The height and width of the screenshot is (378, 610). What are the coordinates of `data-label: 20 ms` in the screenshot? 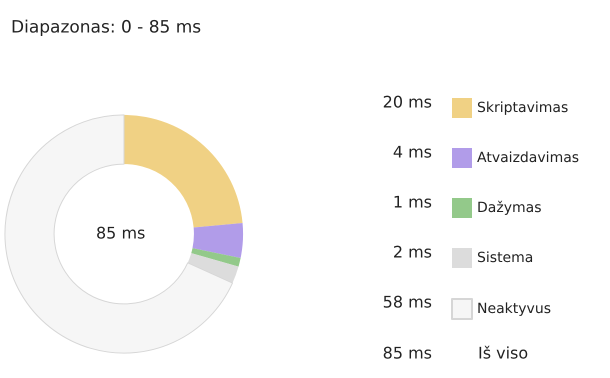 It's located at (407, 102).